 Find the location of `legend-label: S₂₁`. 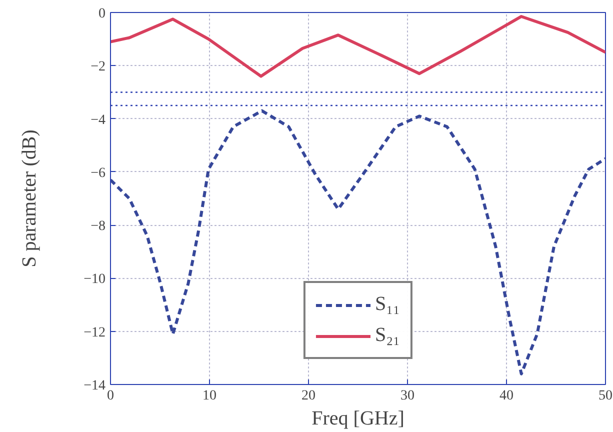

legend-label: S₂₁ is located at coordinates (387, 335).